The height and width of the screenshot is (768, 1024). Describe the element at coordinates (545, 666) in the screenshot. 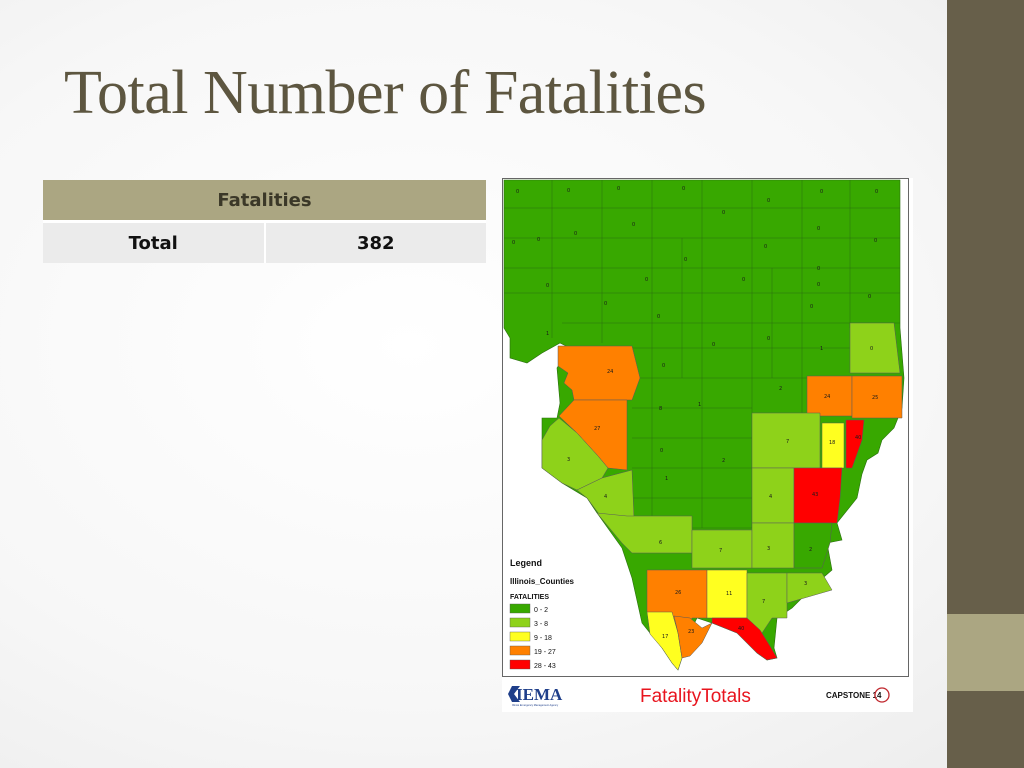

I see `legend-label: 28 - 43` at that location.